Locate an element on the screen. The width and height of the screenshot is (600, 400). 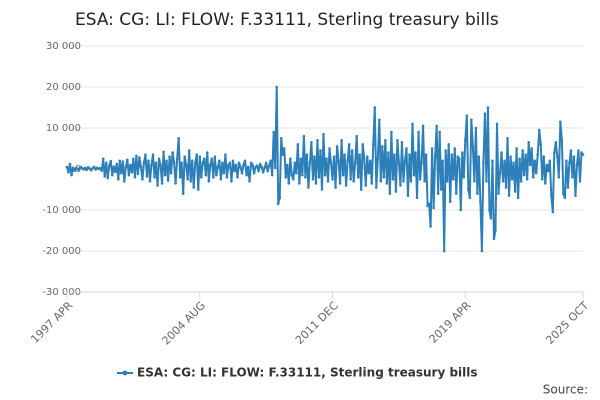
y-tick-label: 30 000 is located at coordinates (63, 46).